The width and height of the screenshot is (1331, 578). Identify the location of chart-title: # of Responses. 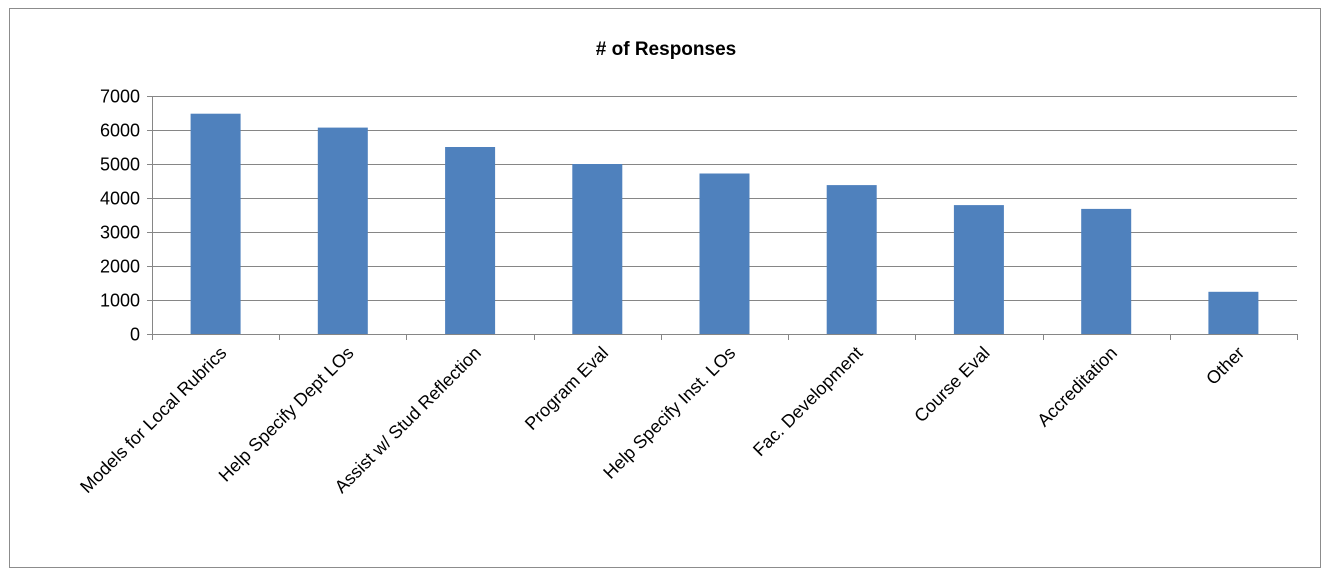
(666, 49).